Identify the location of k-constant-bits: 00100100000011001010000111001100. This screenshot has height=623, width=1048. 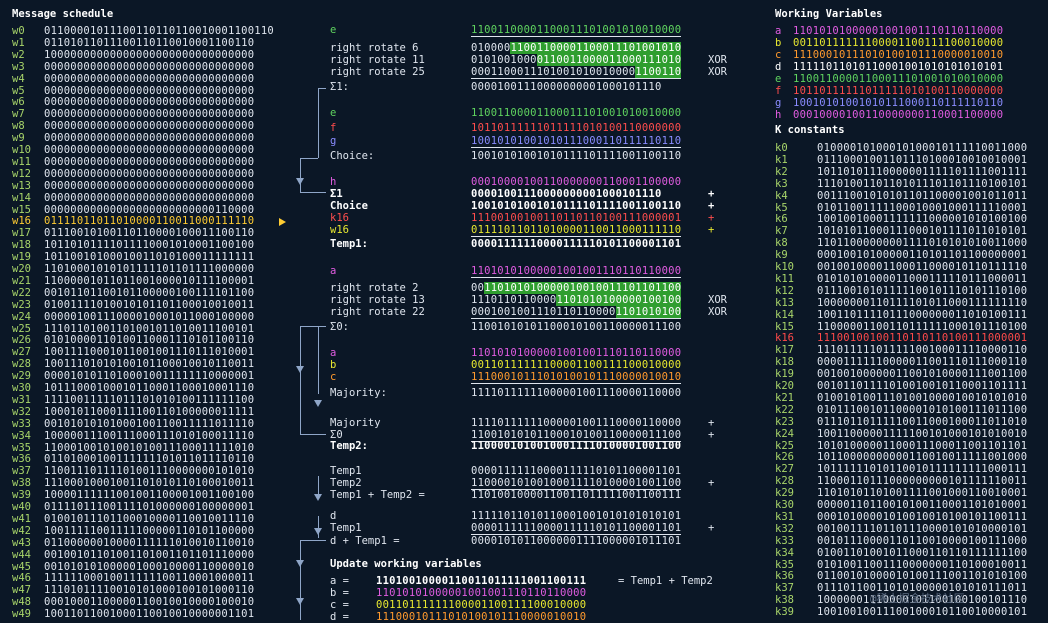
(922, 374).